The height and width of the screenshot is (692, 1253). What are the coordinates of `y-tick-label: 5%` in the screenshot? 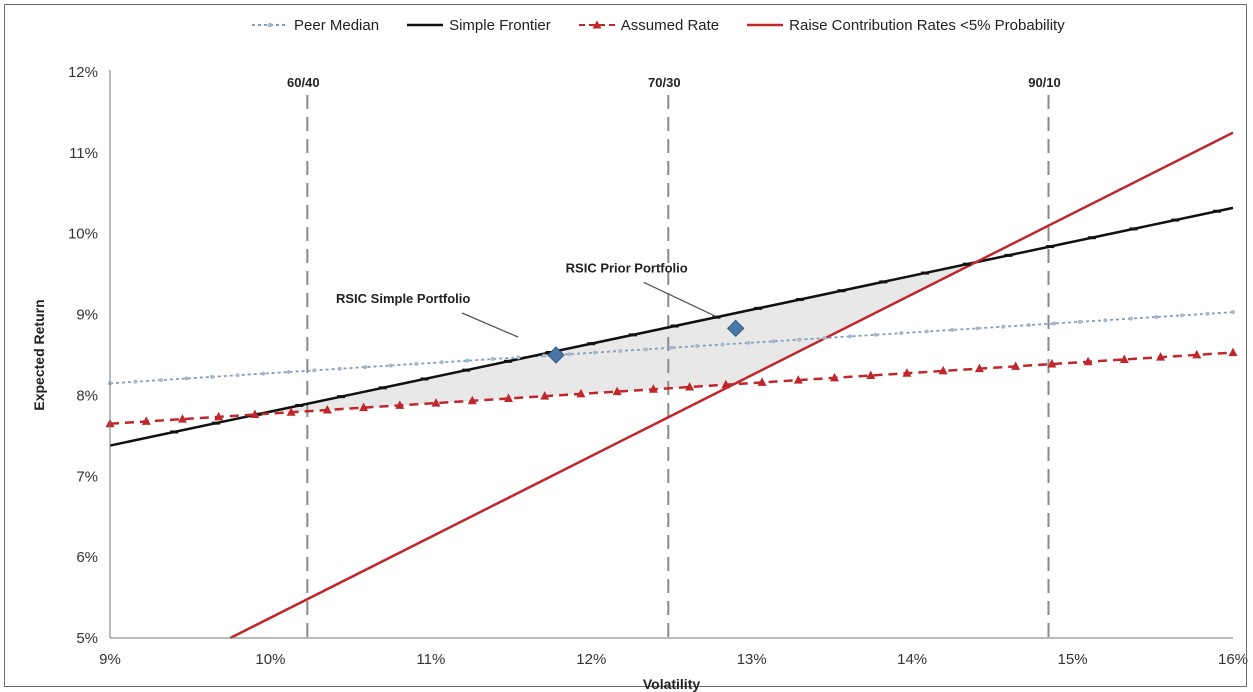 It's located at (87, 638).